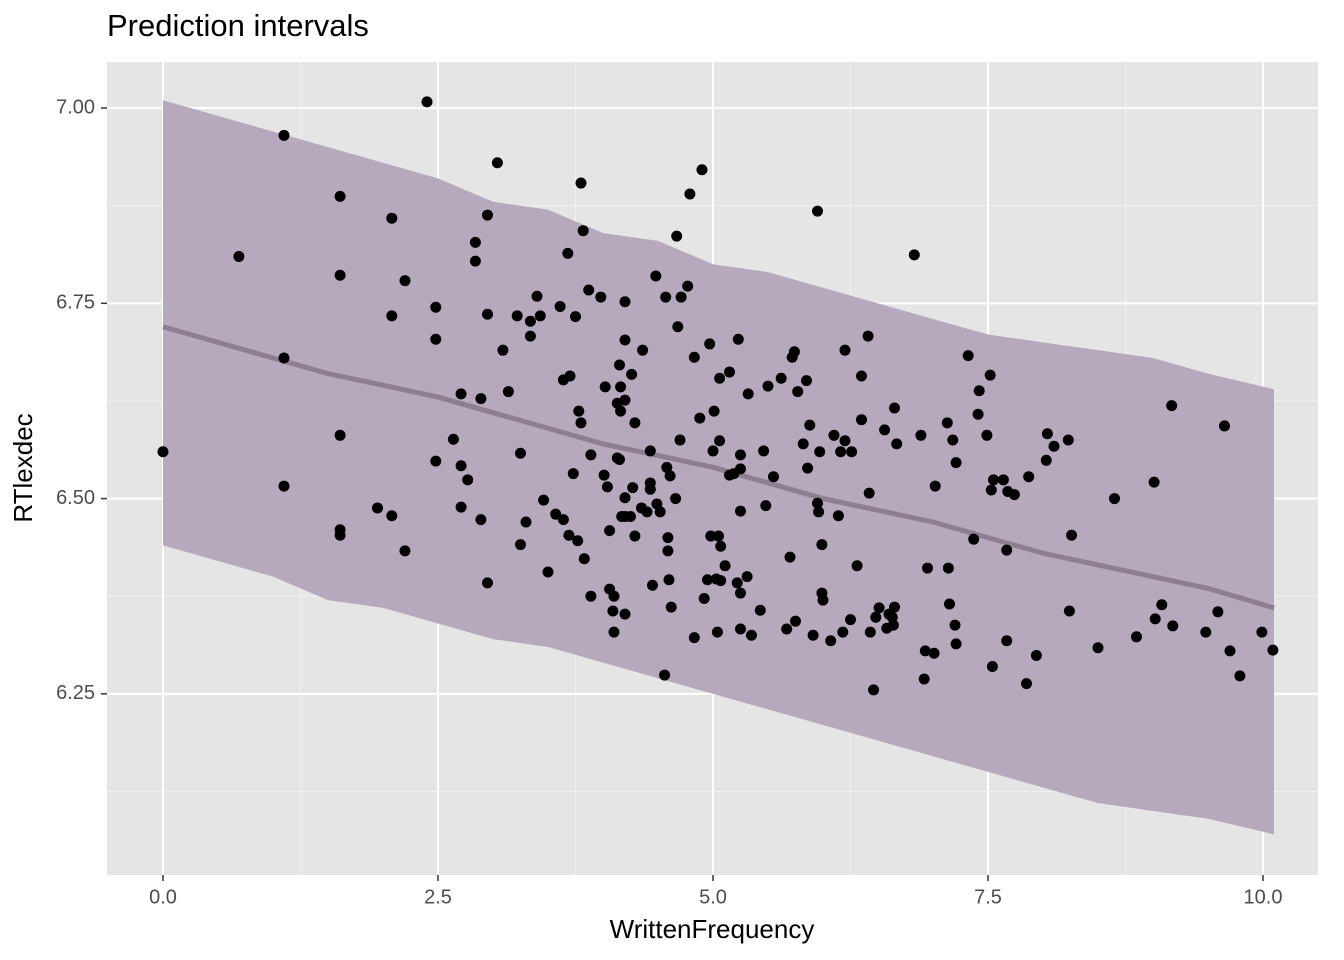  I want to click on y-tick-label: 6.50, so click(75, 498).